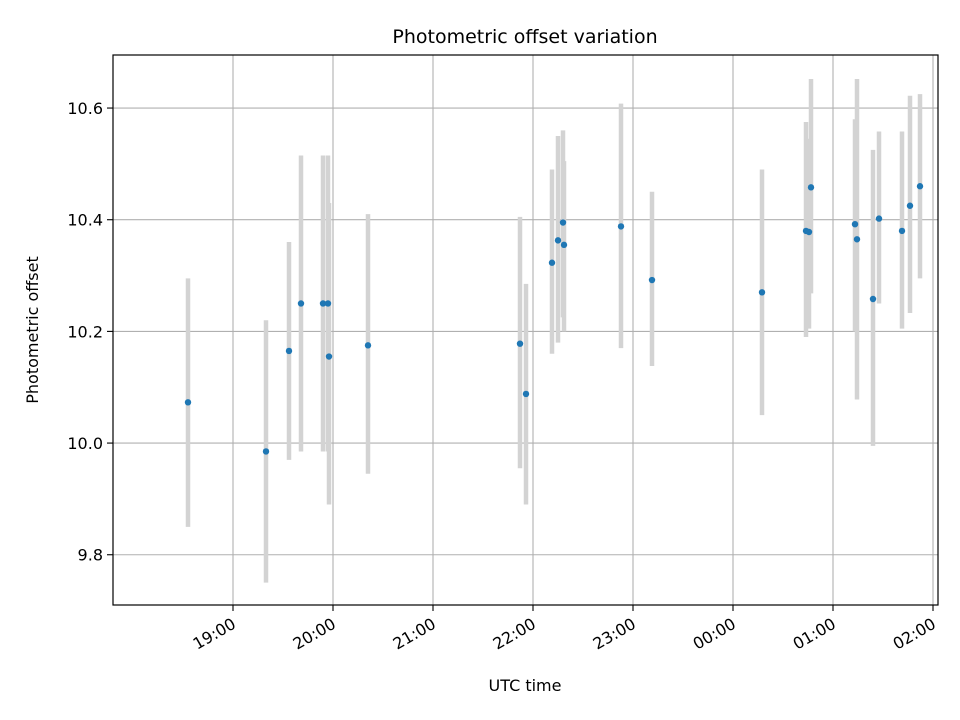  Describe the element at coordinates (32, 330) in the screenshot. I see `y-axis-label: Photometric offset` at that location.